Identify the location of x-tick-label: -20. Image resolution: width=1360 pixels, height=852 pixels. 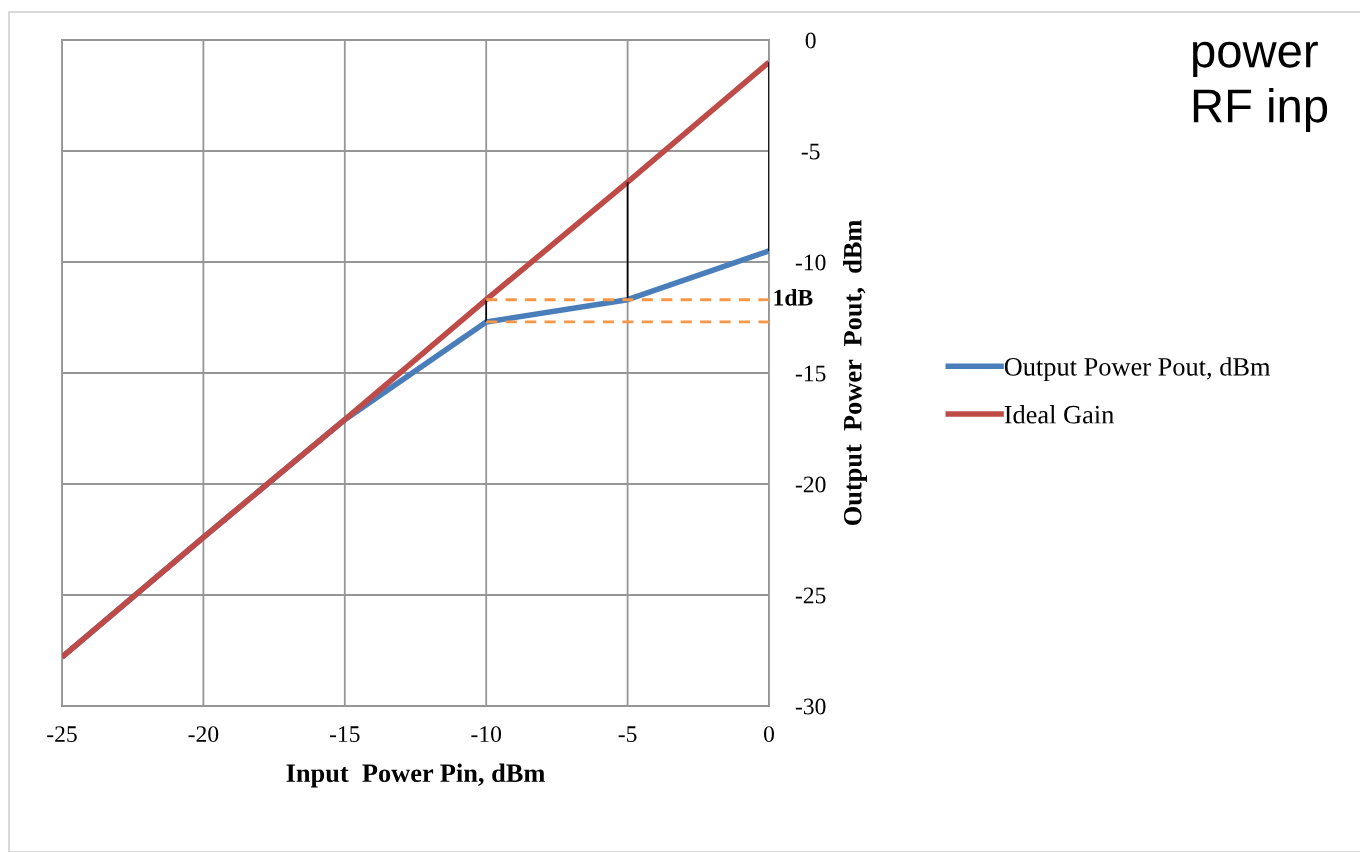
(203, 734).